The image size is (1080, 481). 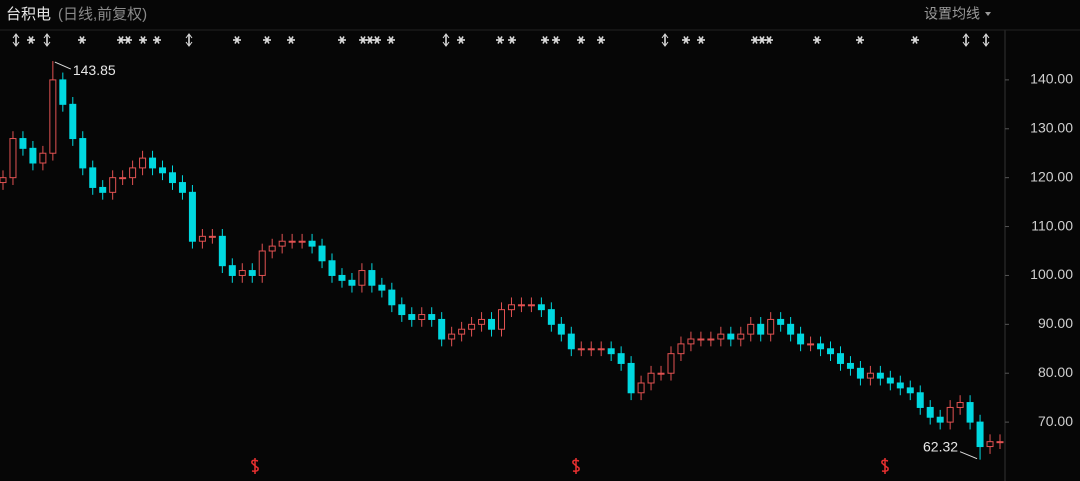 I want to click on annotation: 62.32, so click(x=940, y=446).